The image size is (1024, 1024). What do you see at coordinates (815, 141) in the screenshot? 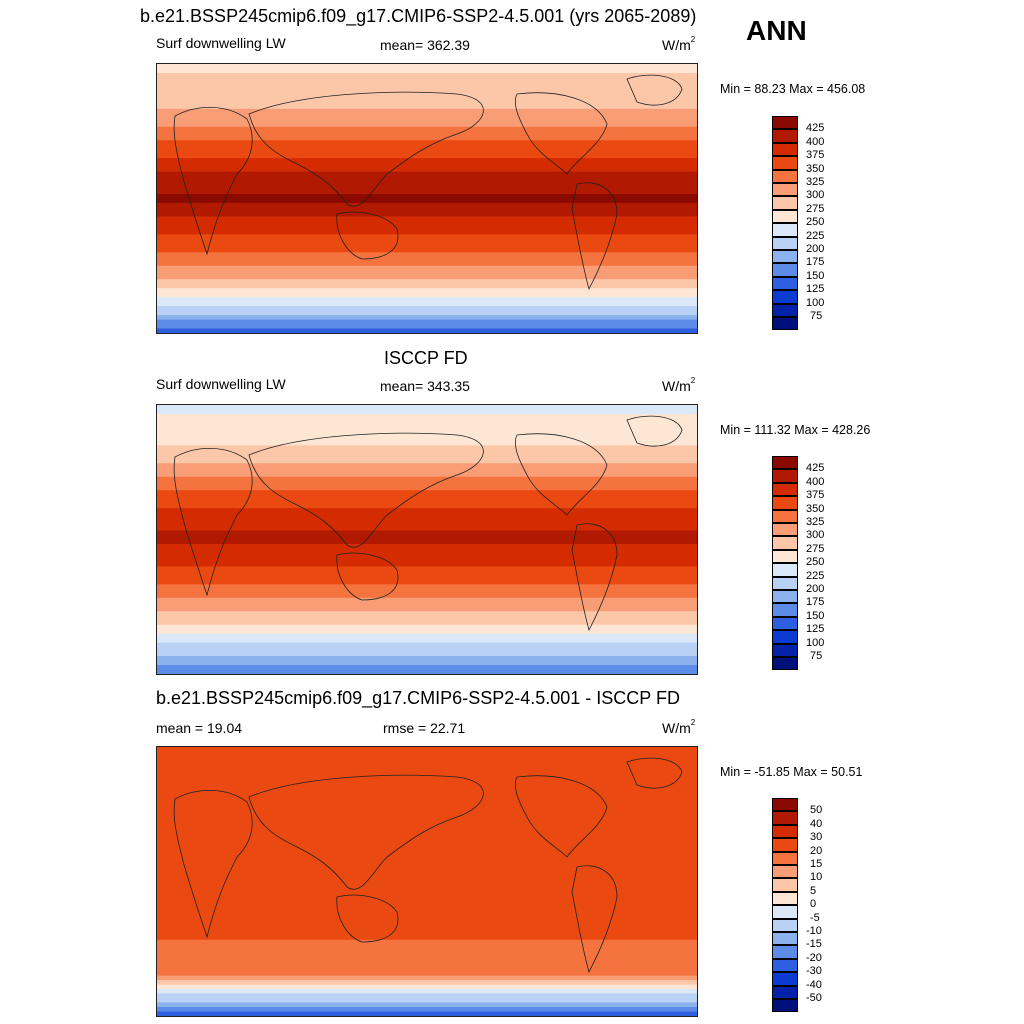
I see `colorbar-tick-label: 400` at bounding box center [815, 141].